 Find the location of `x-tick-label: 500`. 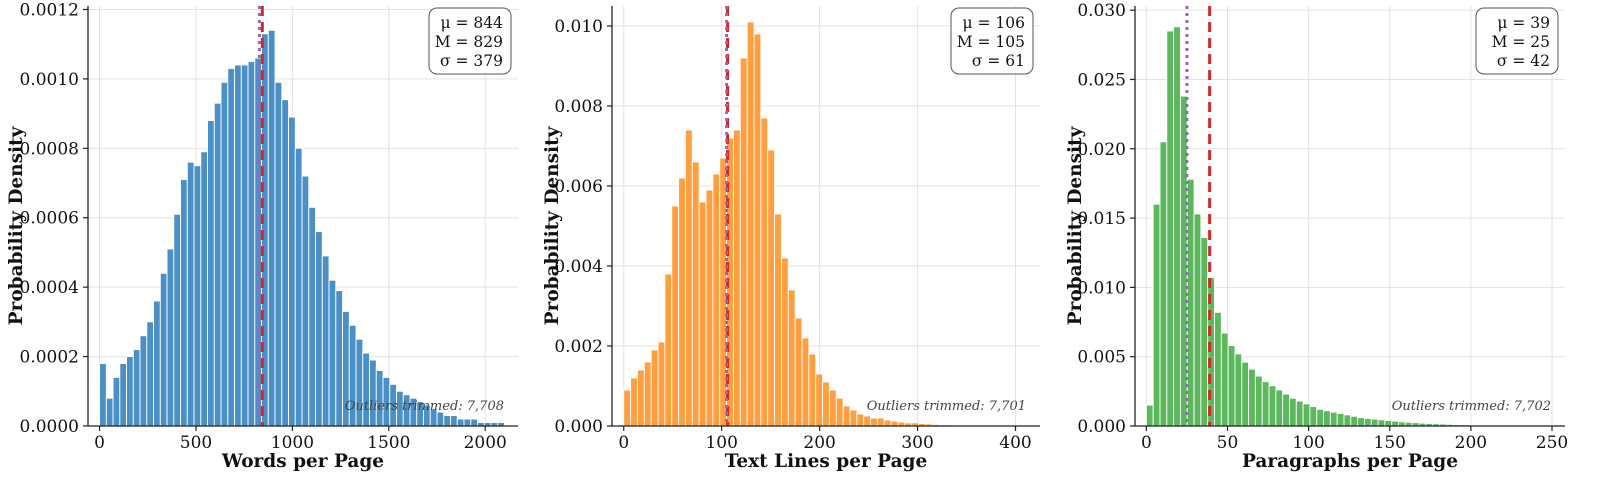

x-tick-label: 500 is located at coordinates (196, 443).